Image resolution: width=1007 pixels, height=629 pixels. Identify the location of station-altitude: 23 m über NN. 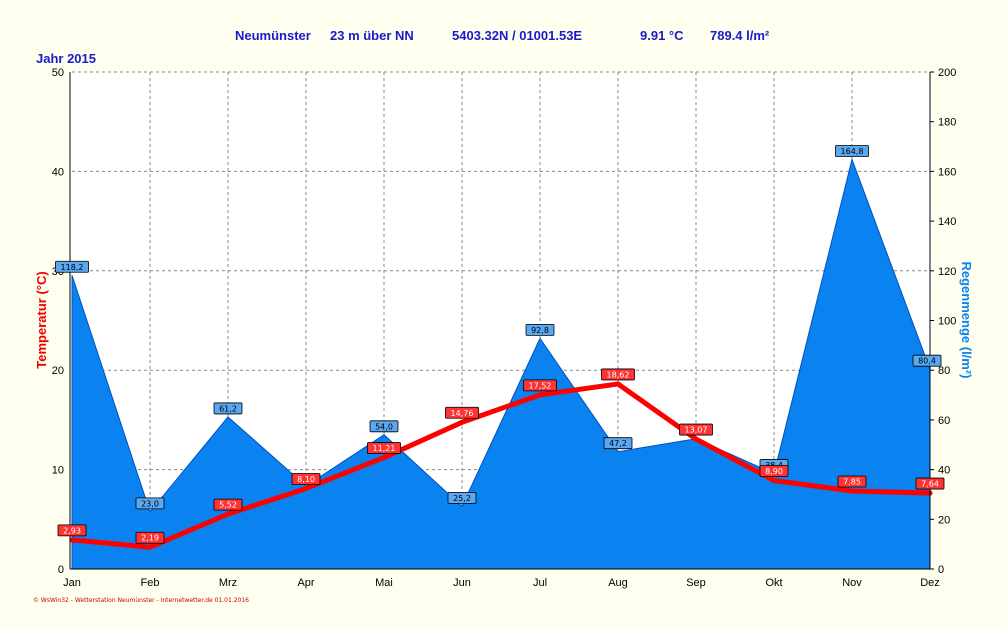
(372, 35).